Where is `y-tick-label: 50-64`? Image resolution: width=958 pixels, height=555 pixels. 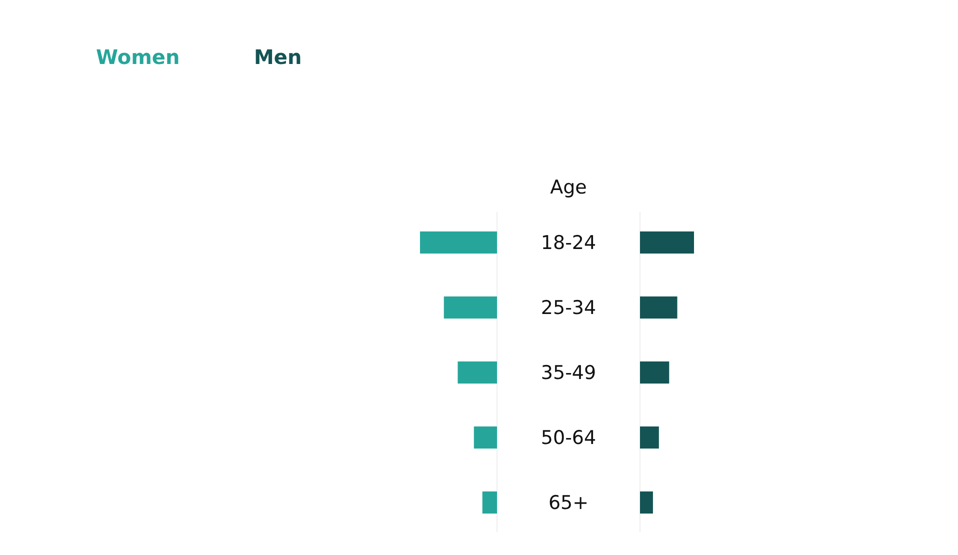
y-tick-label: 50-64 is located at coordinates (568, 438).